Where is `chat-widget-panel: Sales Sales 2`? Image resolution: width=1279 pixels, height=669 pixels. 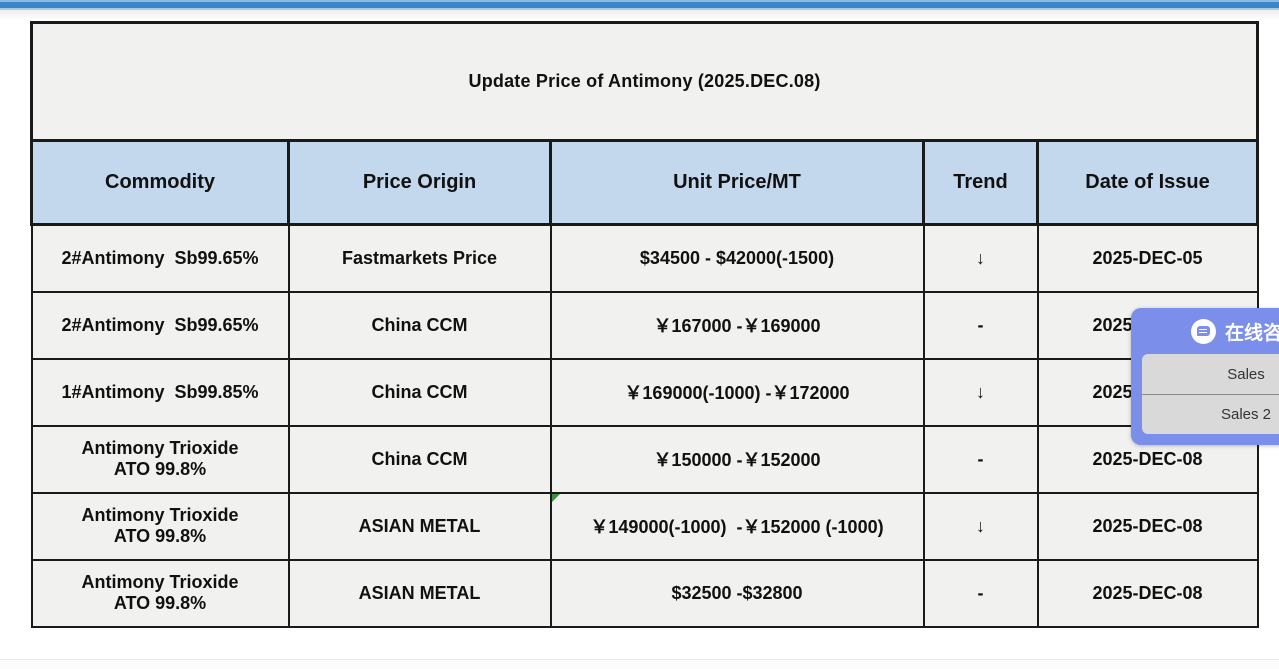 chat-widget-panel: Sales Sales 2 is located at coordinates (1210, 394).